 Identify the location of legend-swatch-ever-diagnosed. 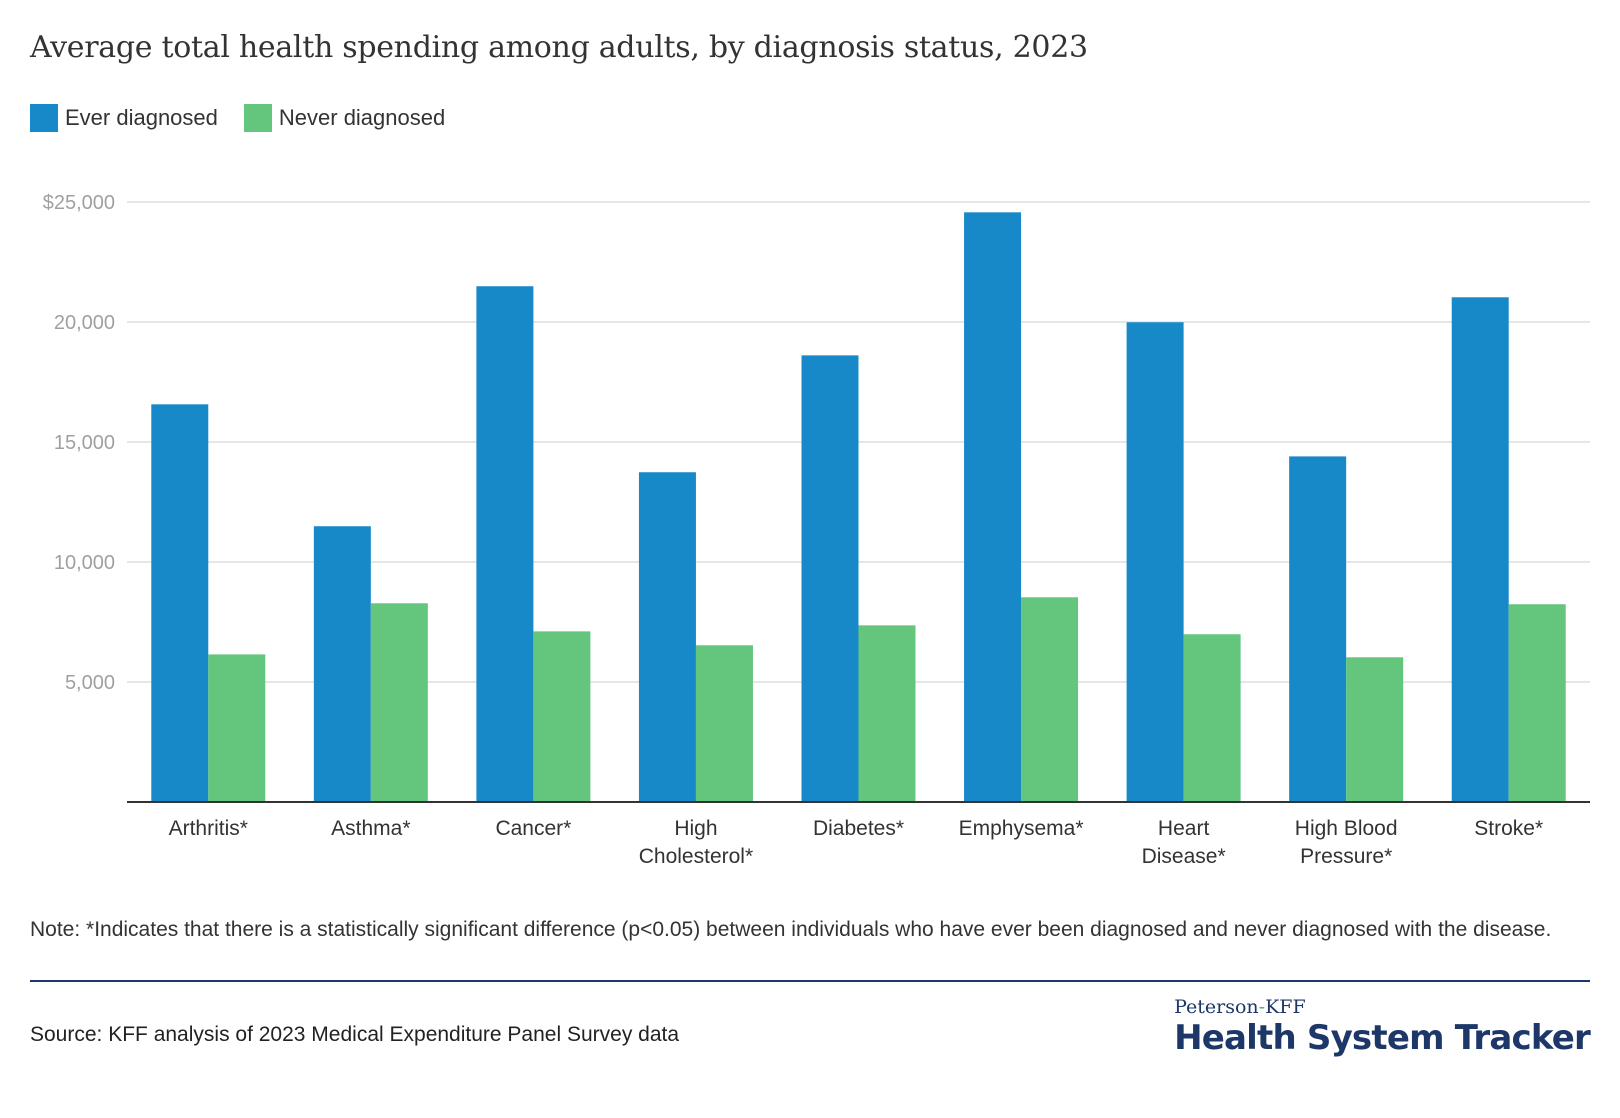
(44, 118).